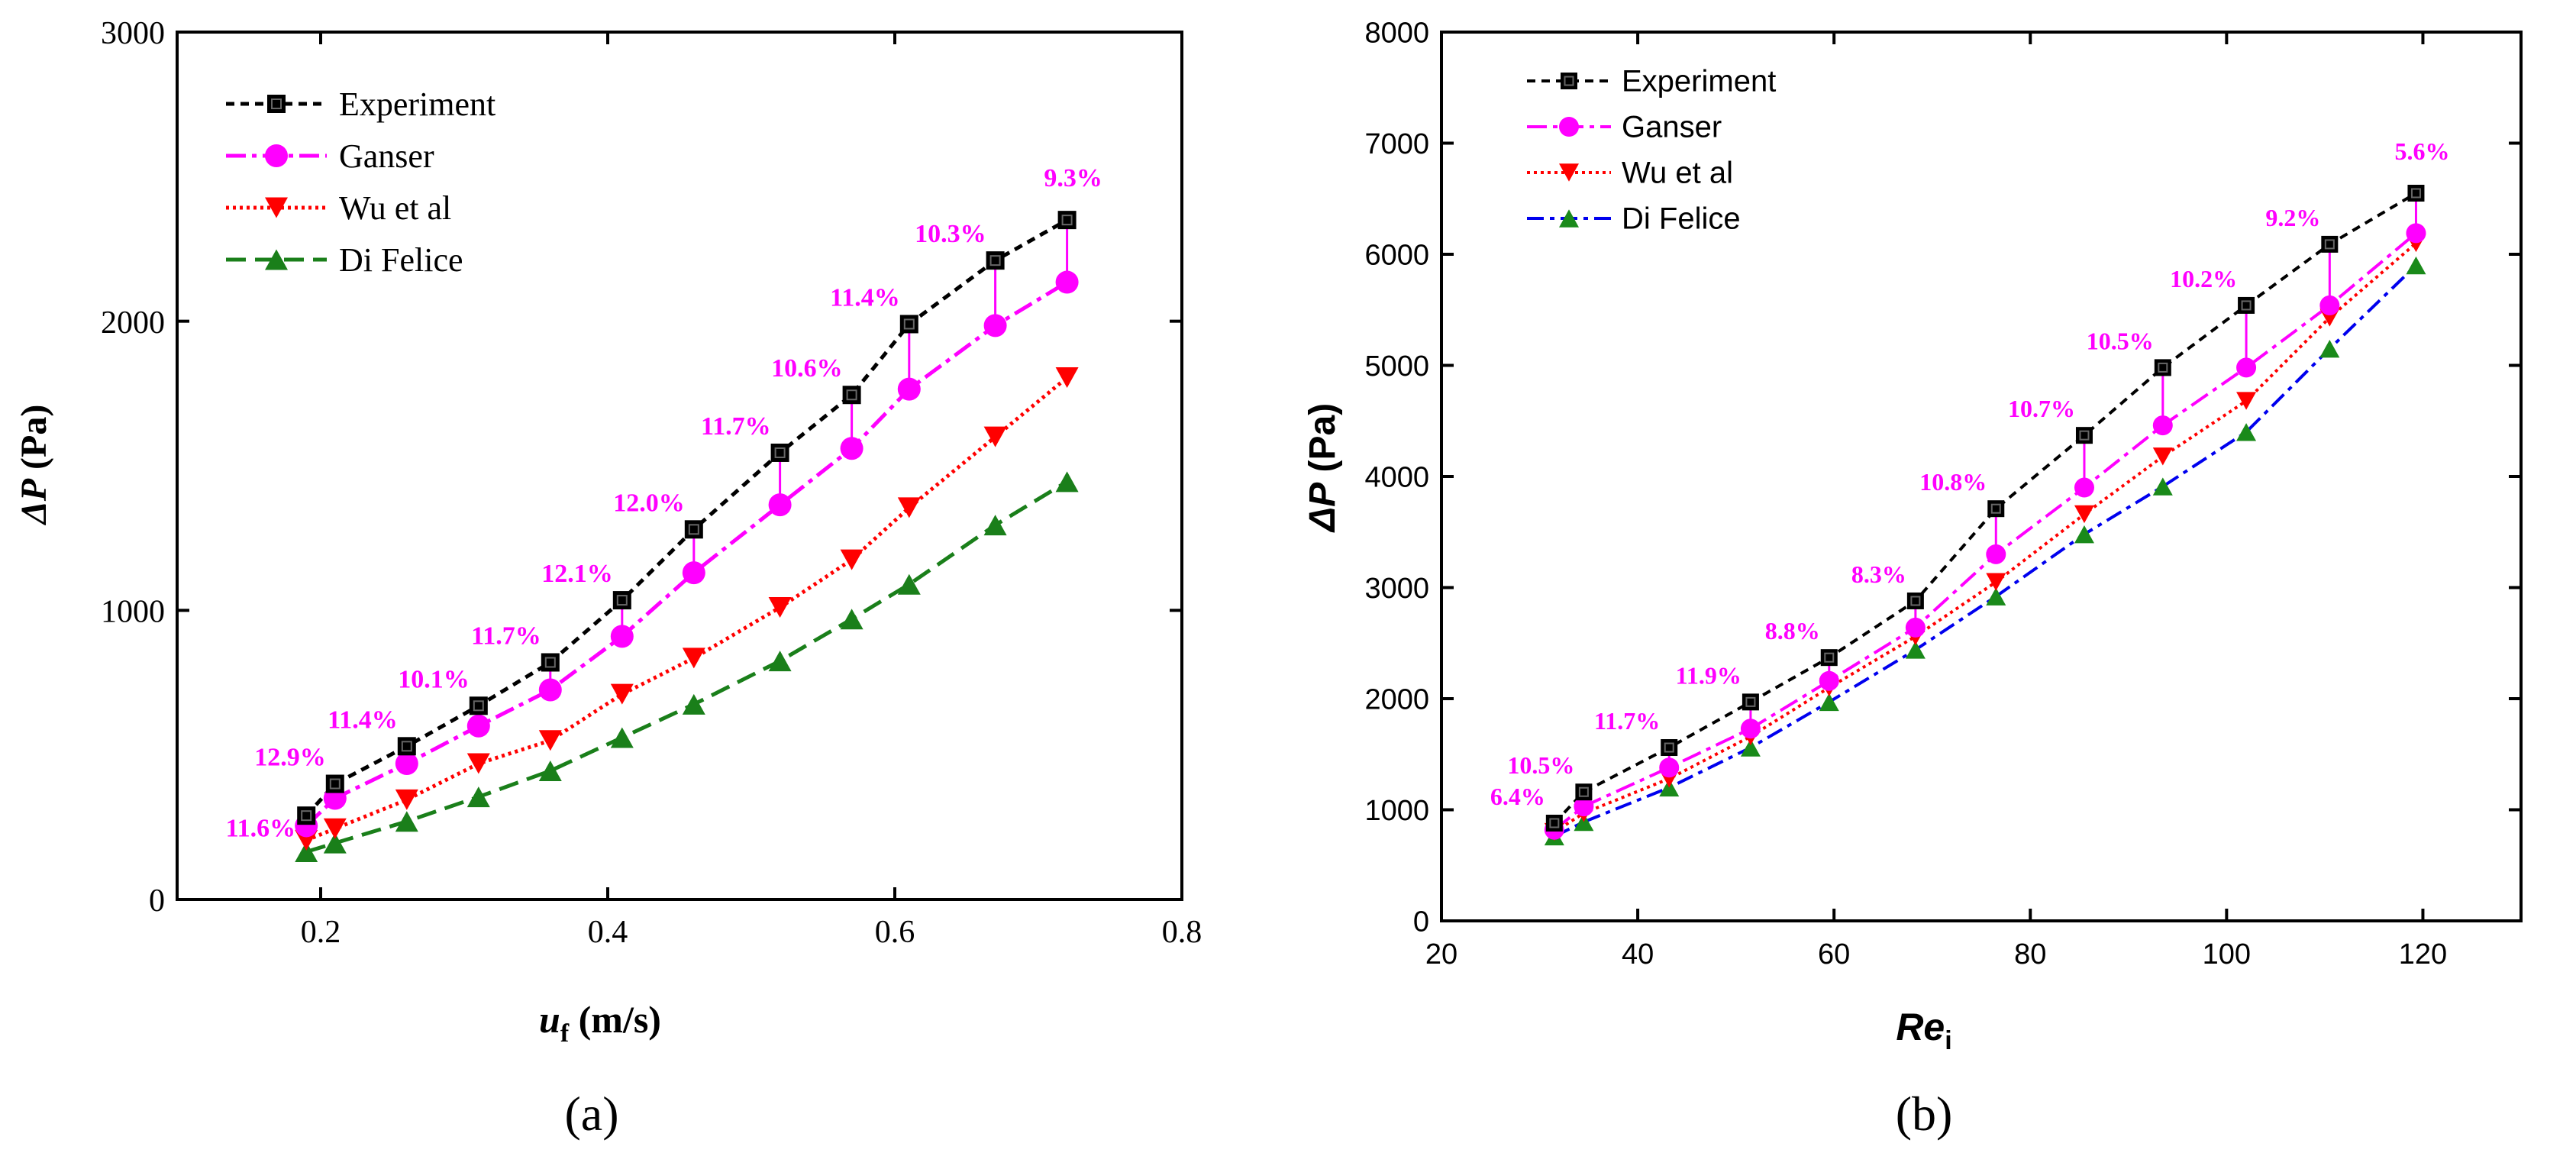 This screenshot has width=2576, height=1153. What do you see at coordinates (1792, 630) in the screenshot?
I see `deviation-label-b: 8.8%` at bounding box center [1792, 630].